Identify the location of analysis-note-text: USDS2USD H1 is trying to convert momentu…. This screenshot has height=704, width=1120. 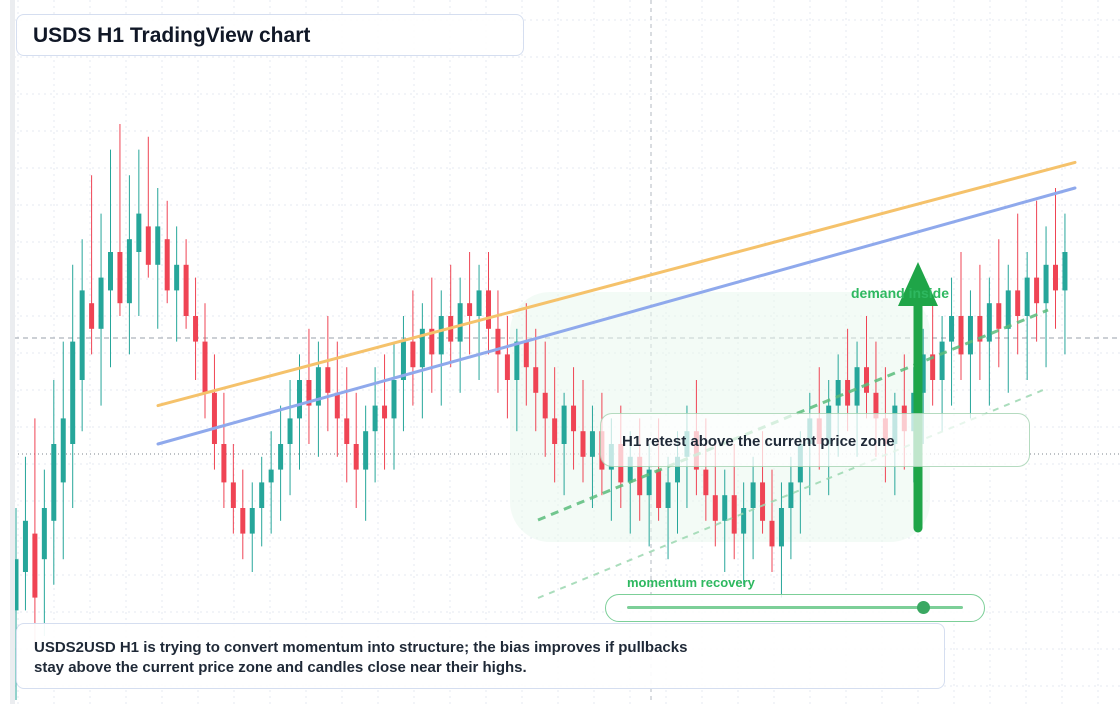
(361, 657).